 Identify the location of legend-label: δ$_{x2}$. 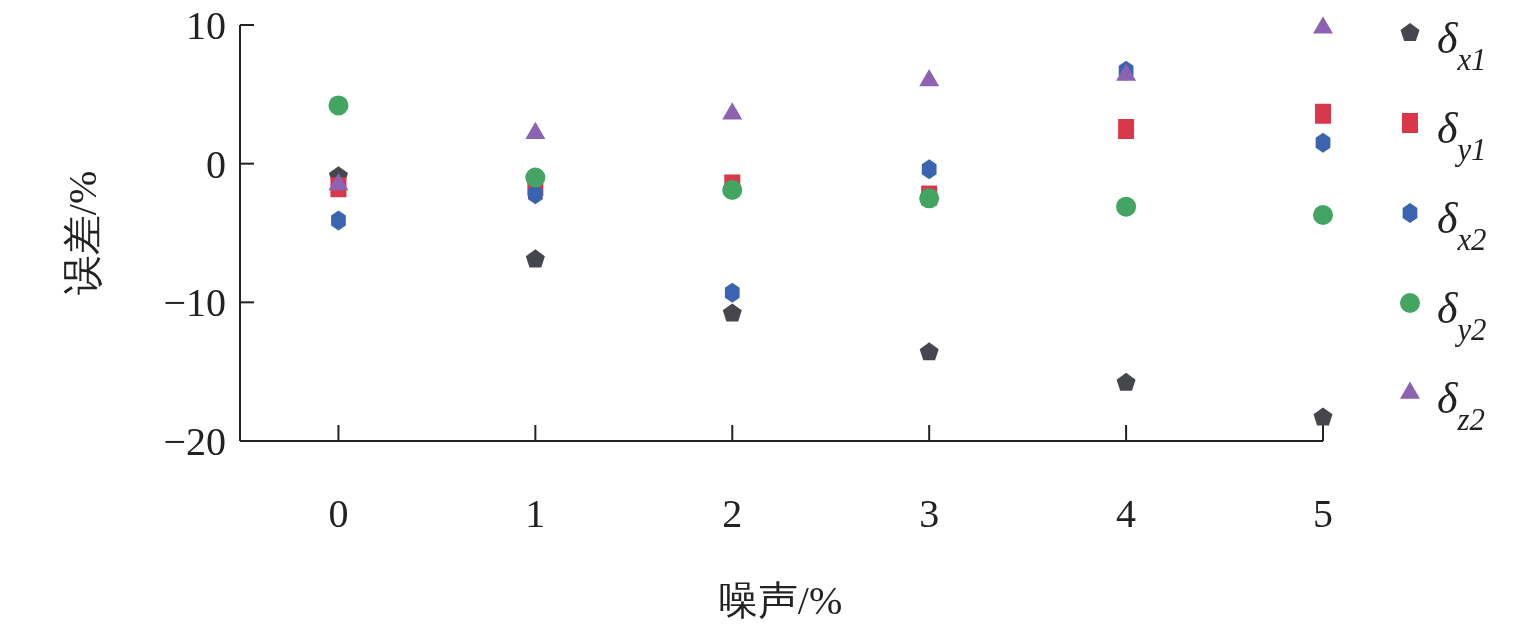
(1462, 225).